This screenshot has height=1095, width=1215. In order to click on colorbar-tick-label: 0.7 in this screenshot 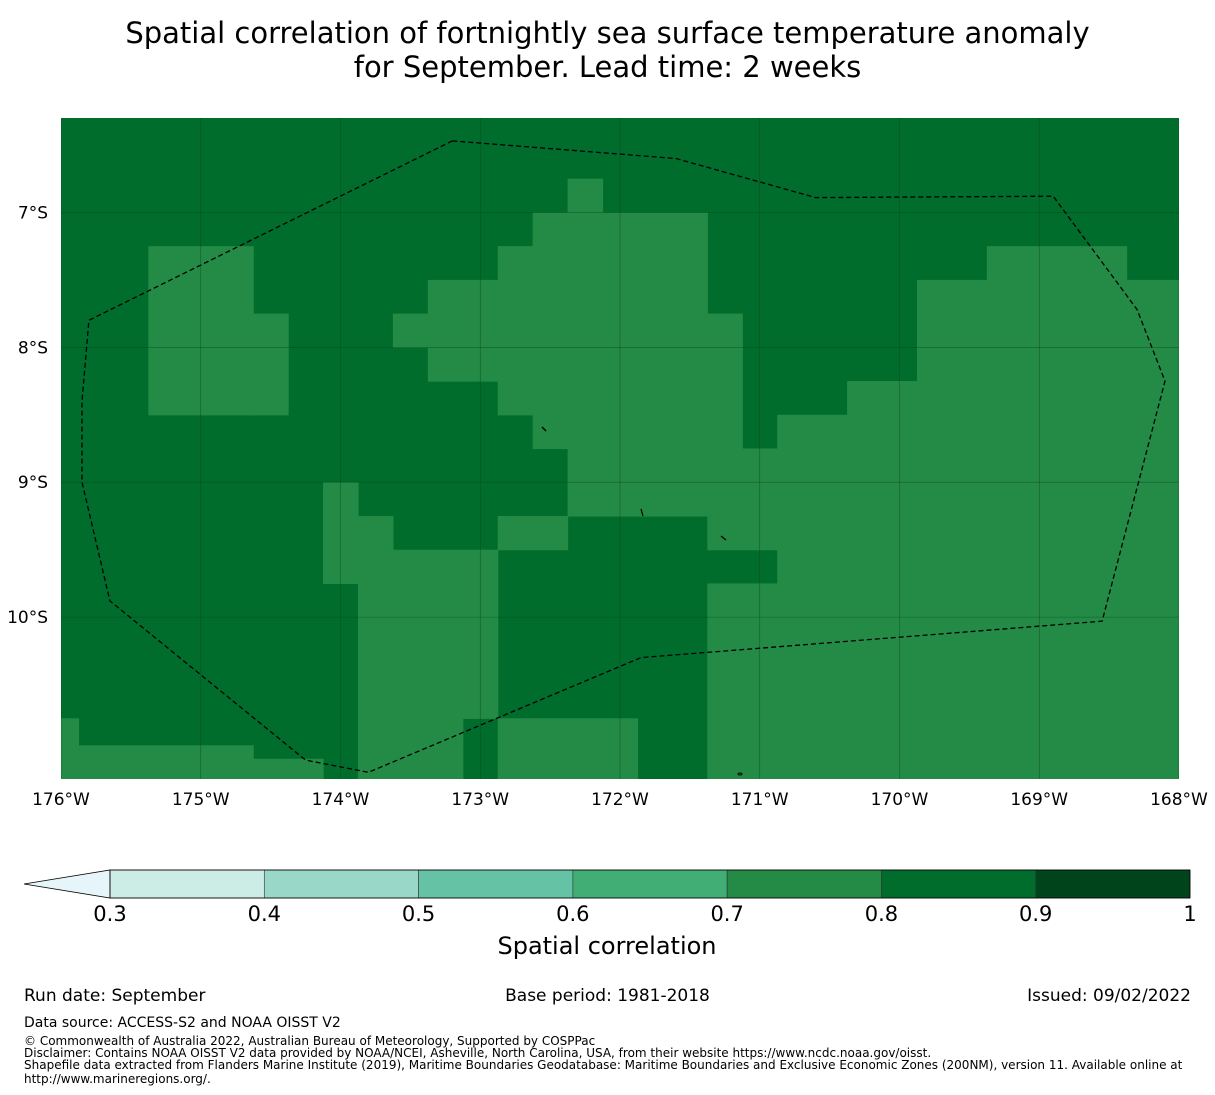, I will do `click(726, 914)`.